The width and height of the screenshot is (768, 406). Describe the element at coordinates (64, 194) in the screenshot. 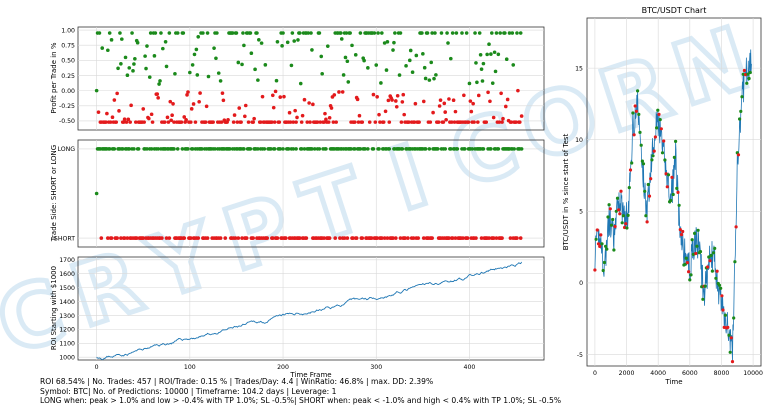

I see `p2-y-tick-labels: LONG SHORT` at that location.